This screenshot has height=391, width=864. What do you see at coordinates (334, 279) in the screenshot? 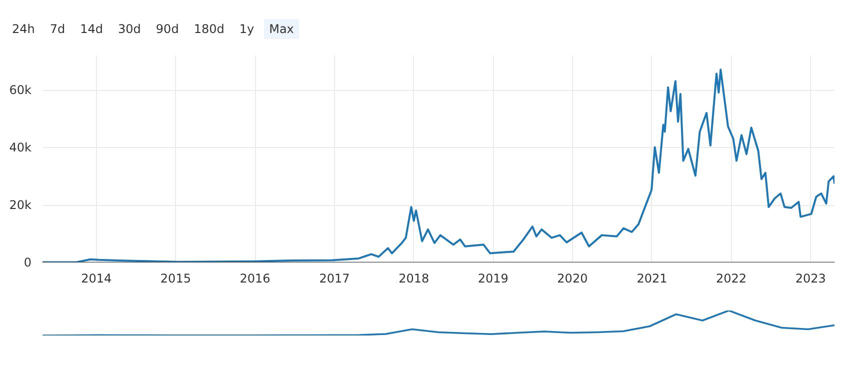
I see `x-tick-label: 2017` at bounding box center [334, 279].